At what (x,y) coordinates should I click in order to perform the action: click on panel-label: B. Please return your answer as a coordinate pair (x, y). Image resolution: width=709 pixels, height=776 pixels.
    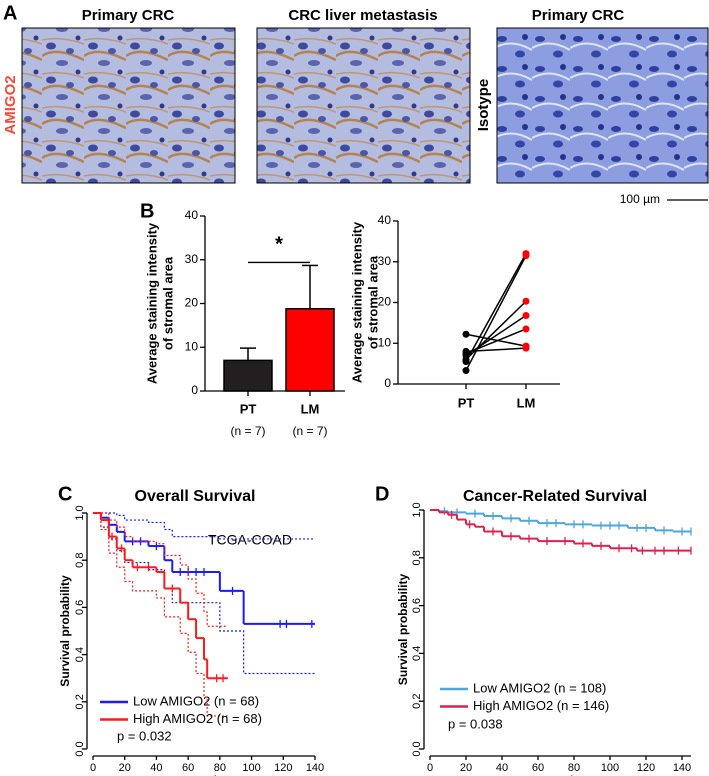
    Looking at the image, I should click on (147, 211).